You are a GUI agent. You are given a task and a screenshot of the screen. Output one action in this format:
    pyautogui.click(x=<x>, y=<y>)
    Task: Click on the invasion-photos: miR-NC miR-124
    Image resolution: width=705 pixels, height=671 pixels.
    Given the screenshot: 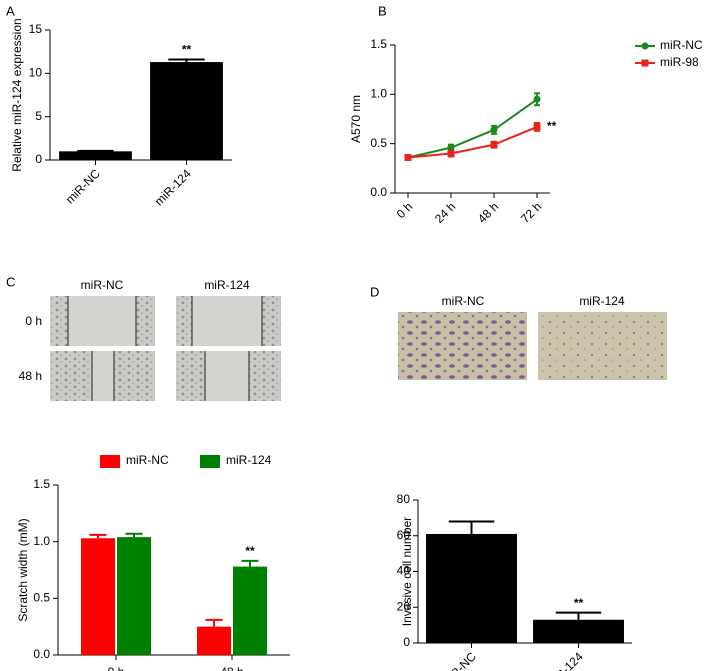 What is the action you would take?
    pyautogui.click(x=532, y=337)
    